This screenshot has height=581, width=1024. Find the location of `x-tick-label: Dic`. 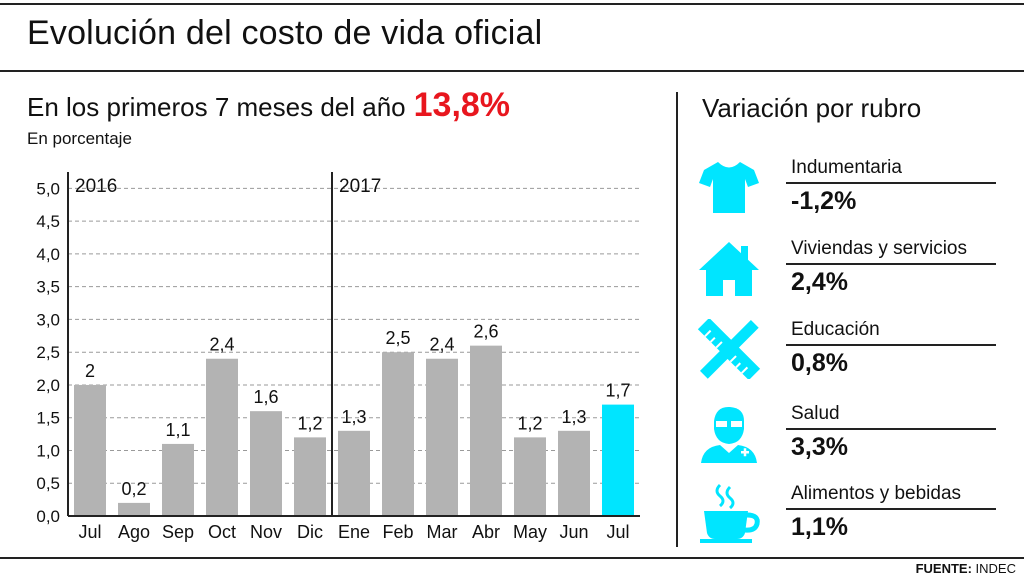

x-tick-label: Dic is located at coordinates (310, 532).